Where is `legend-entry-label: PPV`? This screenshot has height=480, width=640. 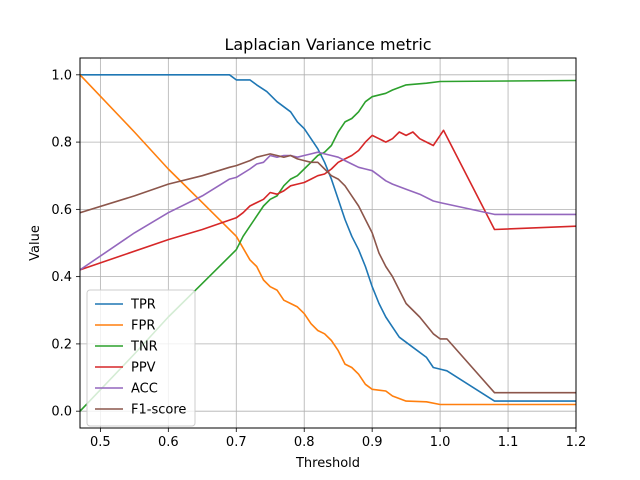
legend-entry-label: PPV is located at coordinates (143, 368).